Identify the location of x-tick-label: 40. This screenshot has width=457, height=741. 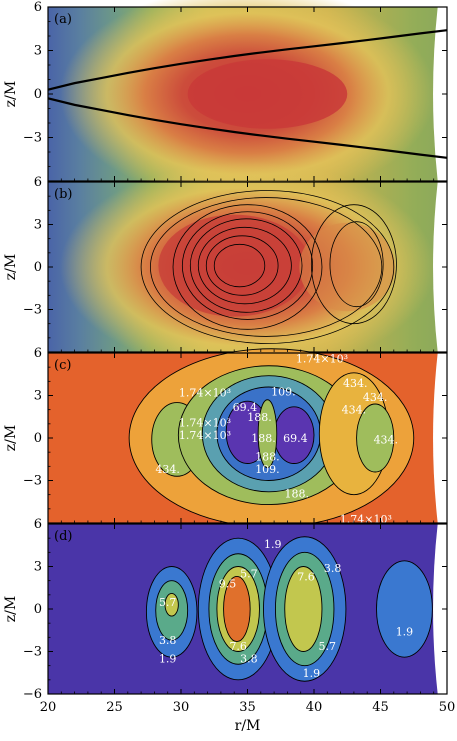
(314, 707).